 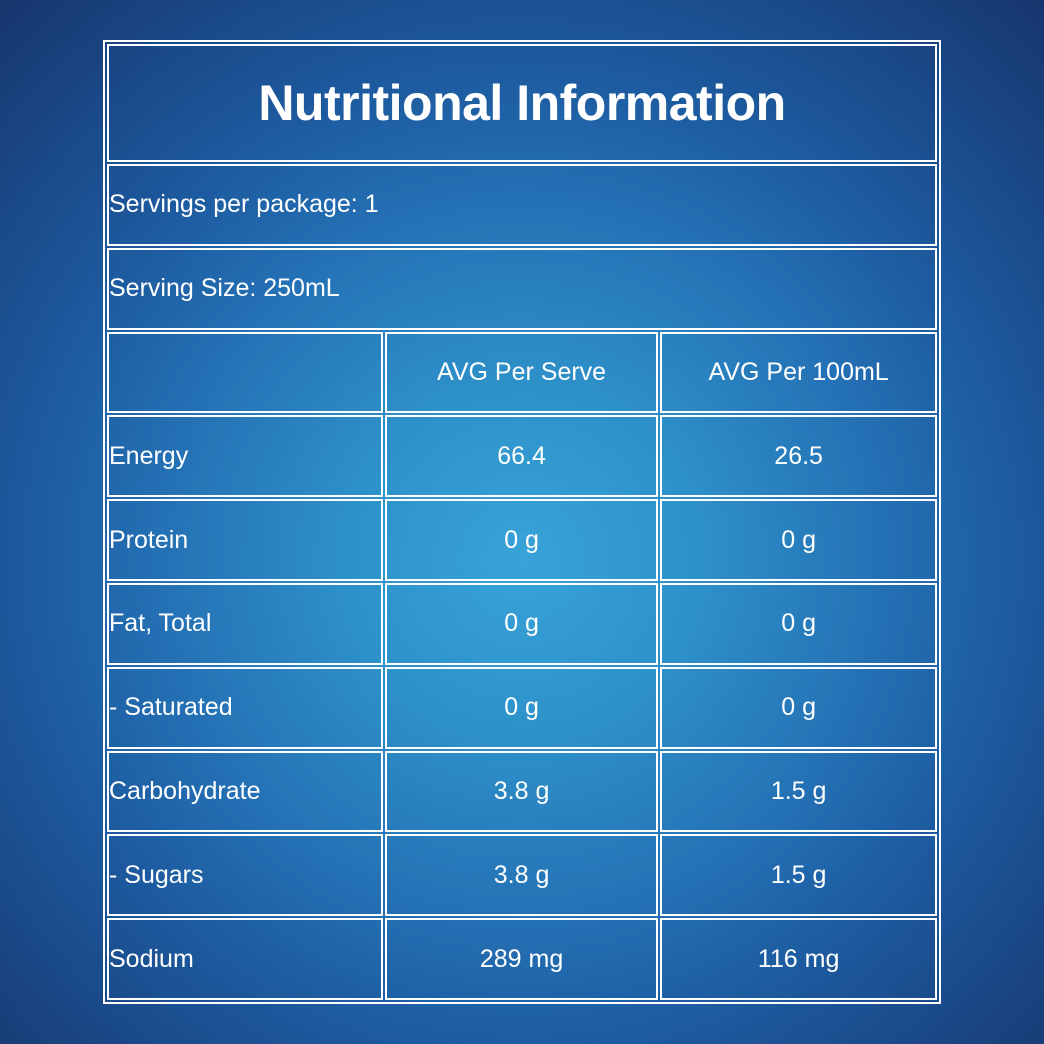 I want to click on info-row-servings: Servings per package: 1, so click(x=522, y=205).